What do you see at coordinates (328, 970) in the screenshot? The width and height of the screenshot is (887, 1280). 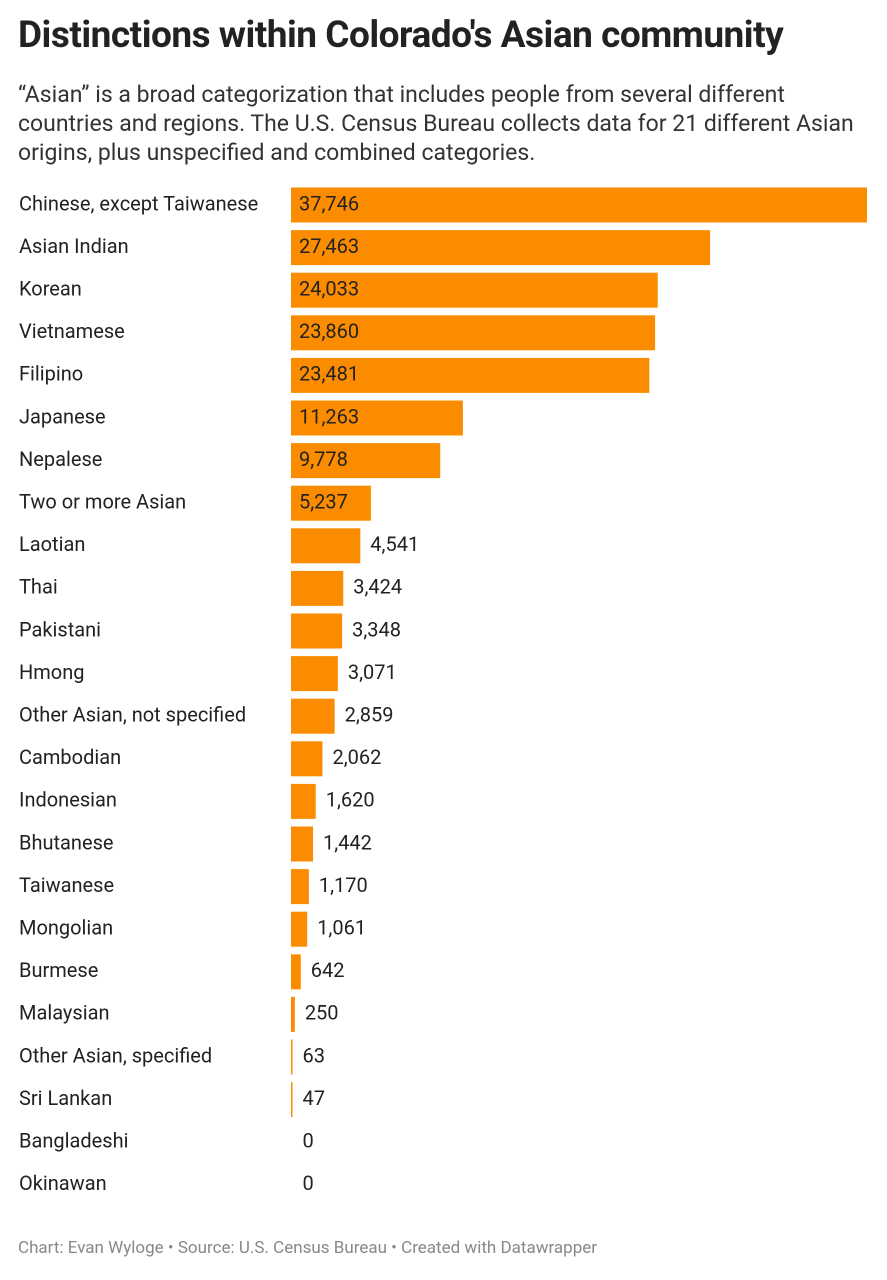 I see `value-label: 642` at bounding box center [328, 970].